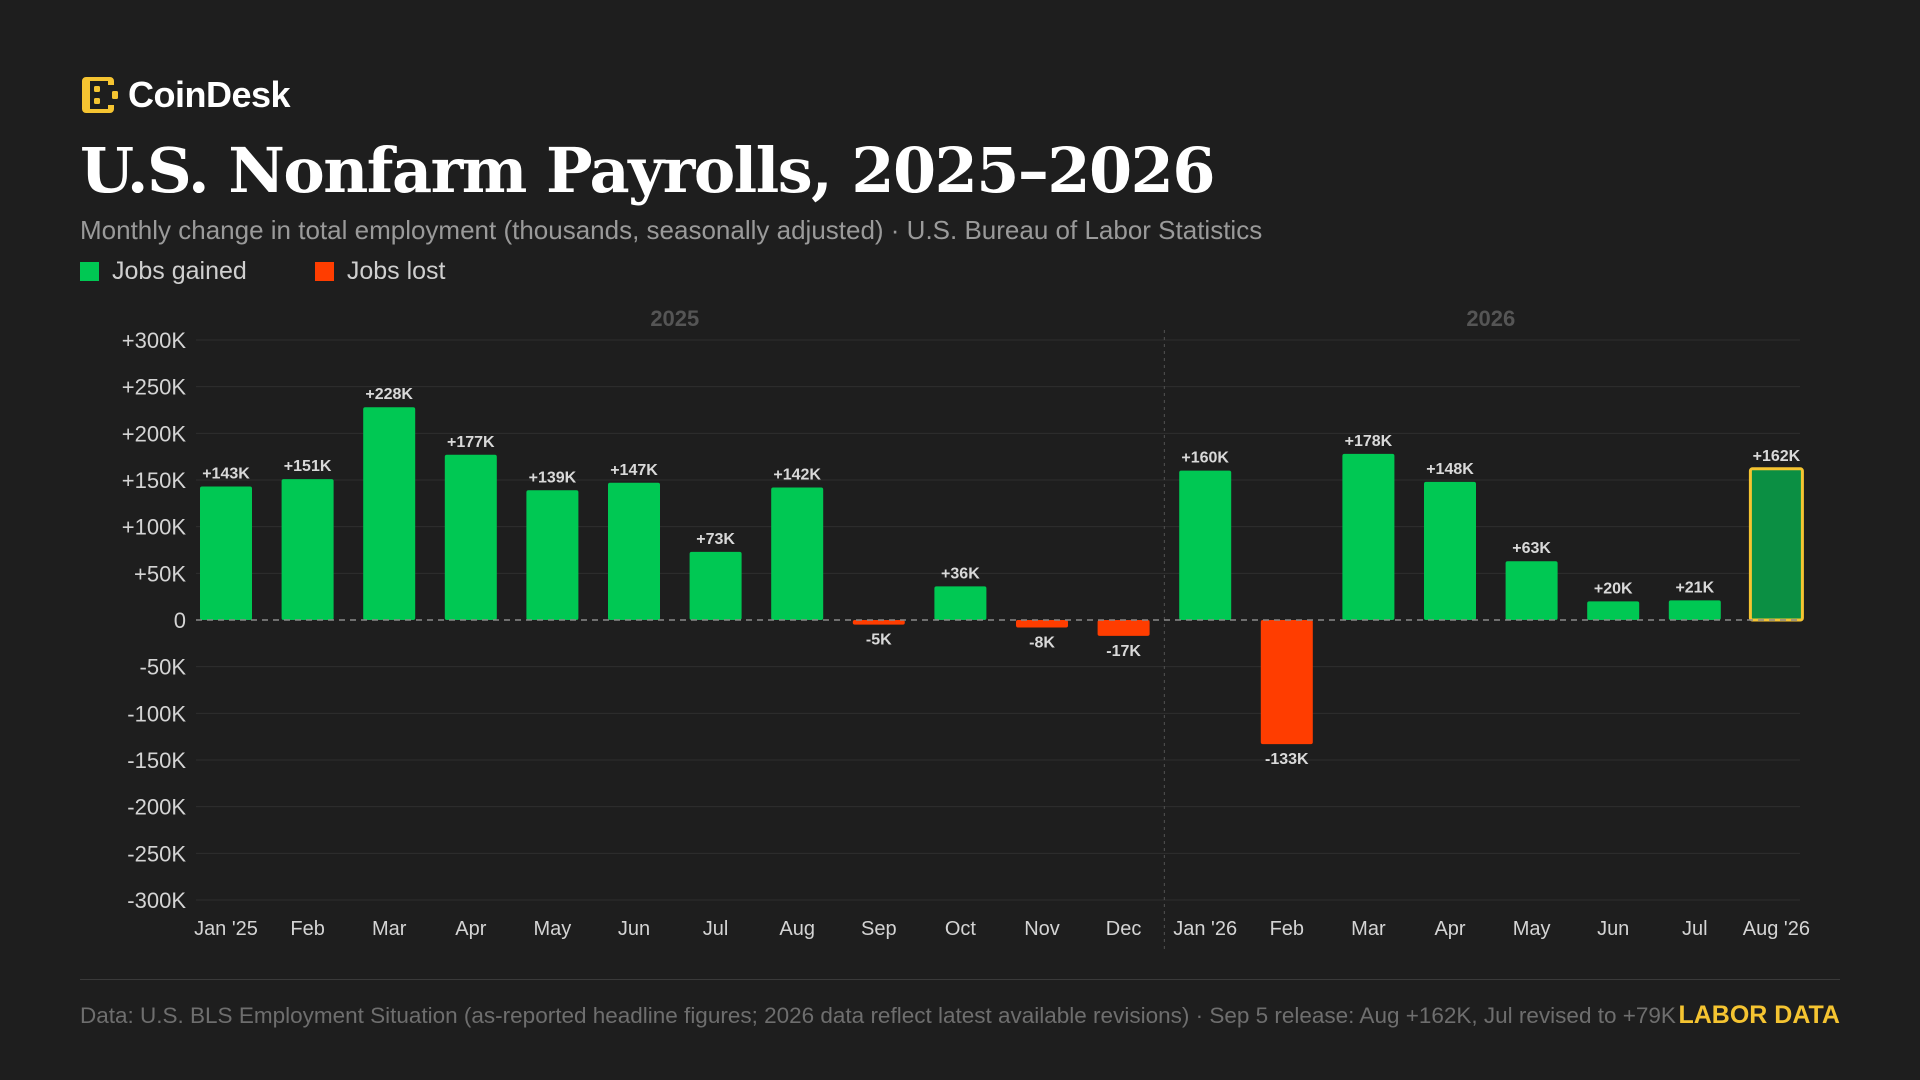  What do you see at coordinates (647, 170) in the screenshot?
I see `chart-title: U.S. Nonfarm Payrolls, 2025–2026` at bounding box center [647, 170].